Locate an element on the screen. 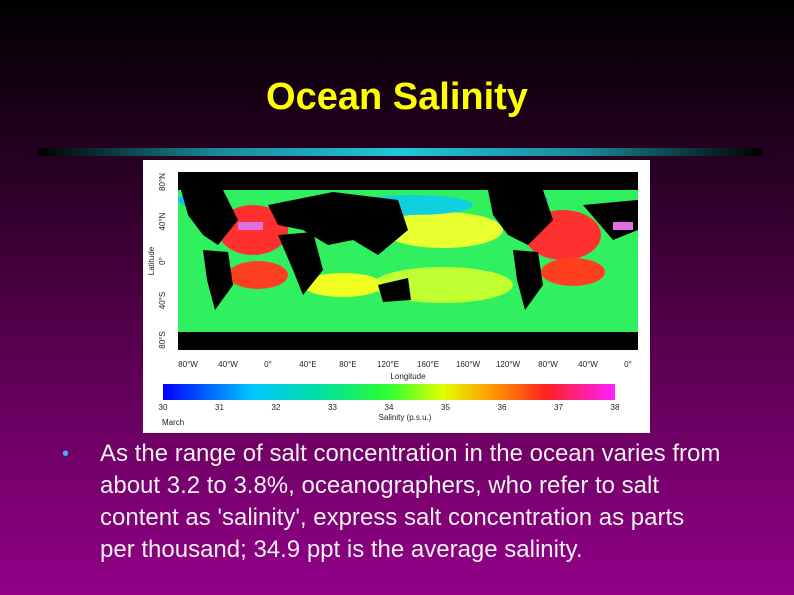 This screenshot has width=794, height=595. title-rule is located at coordinates (400, 152).